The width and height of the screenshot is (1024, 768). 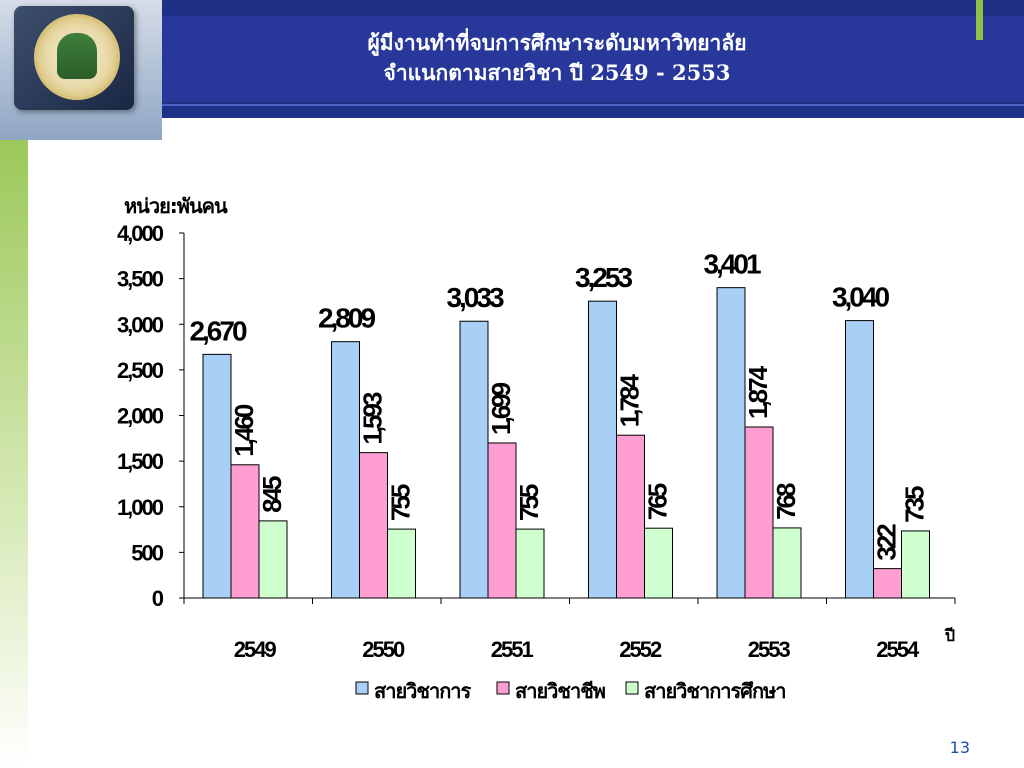 What do you see at coordinates (769, 649) in the screenshot?
I see `x-tick-label: 2553` at bounding box center [769, 649].